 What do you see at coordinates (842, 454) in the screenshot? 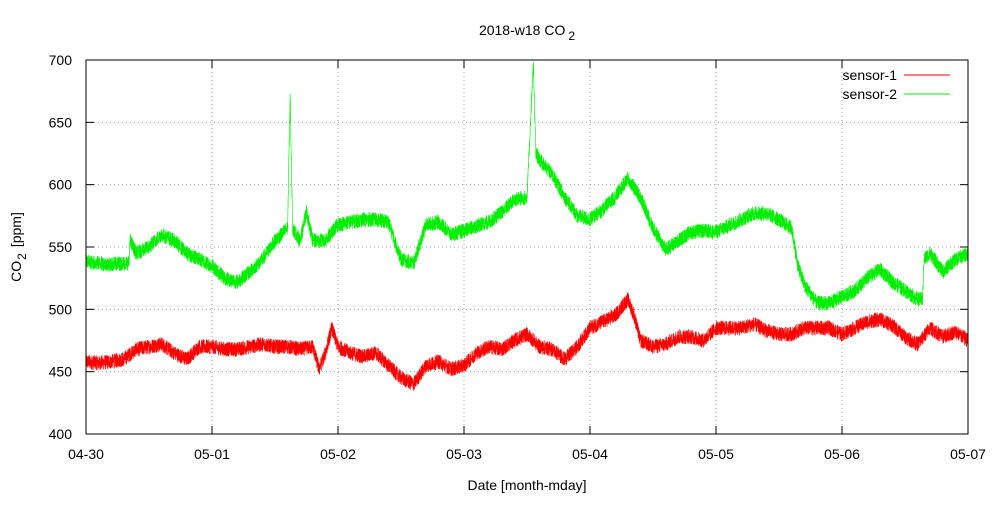
I see `x-tick-label: 05-06` at bounding box center [842, 454].